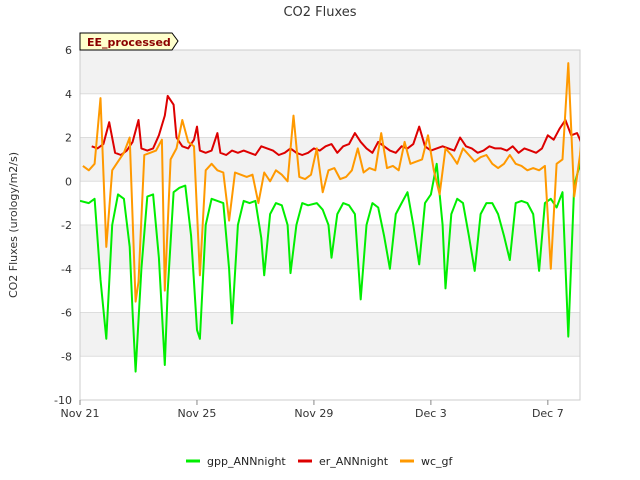  Describe the element at coordinates (354, 461) in the screenshot. I see `legend-label-er: er_ANNnight` at that location.